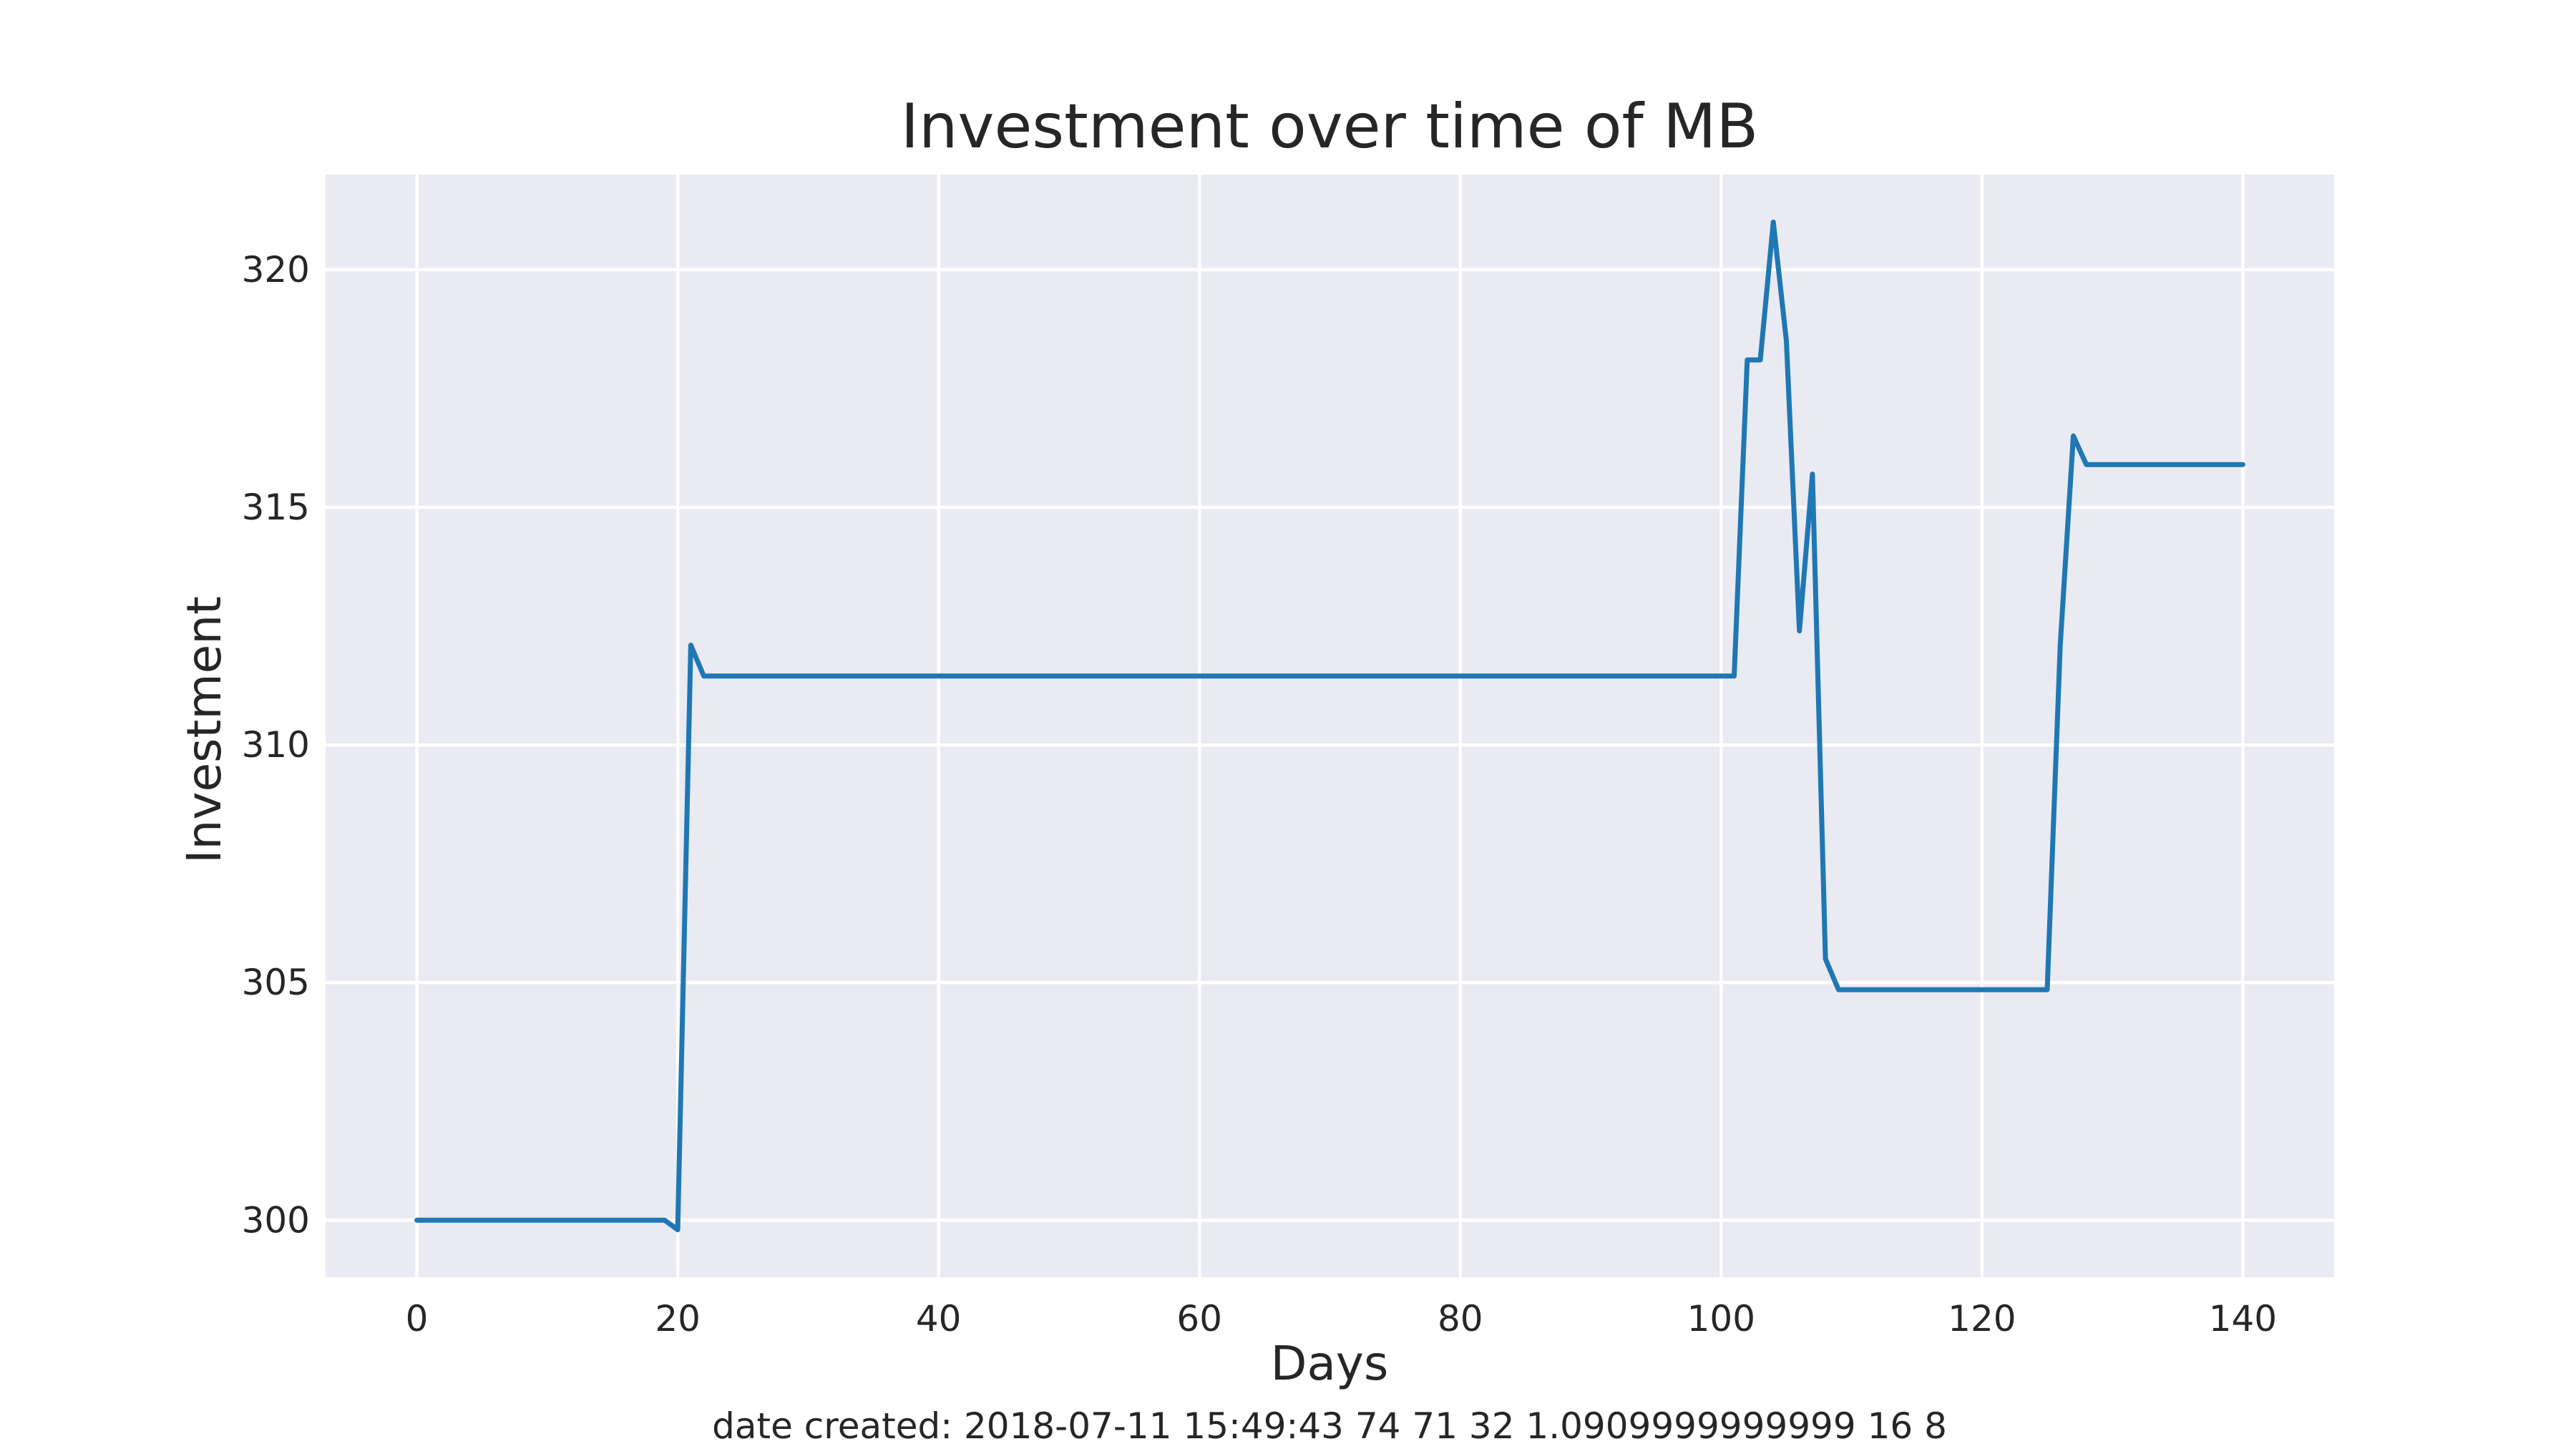  What do you see at coordinates (2243, 1319) in the screenshot?
I see `x-tick-label: 140` at bounding box center [2243, 1319].